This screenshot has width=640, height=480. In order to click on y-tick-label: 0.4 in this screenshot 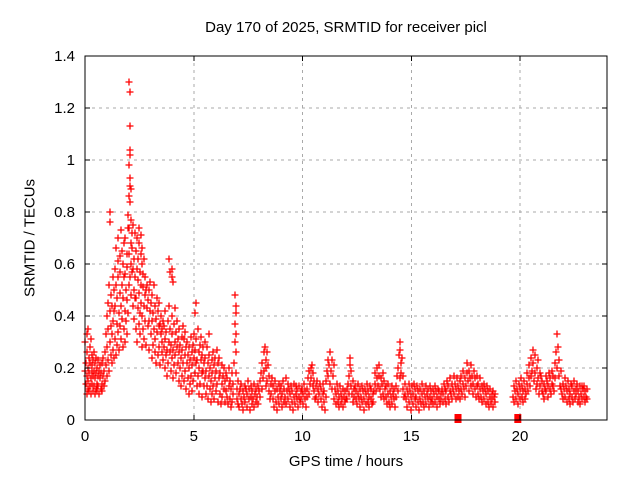, I will do `click(64, 316)`.